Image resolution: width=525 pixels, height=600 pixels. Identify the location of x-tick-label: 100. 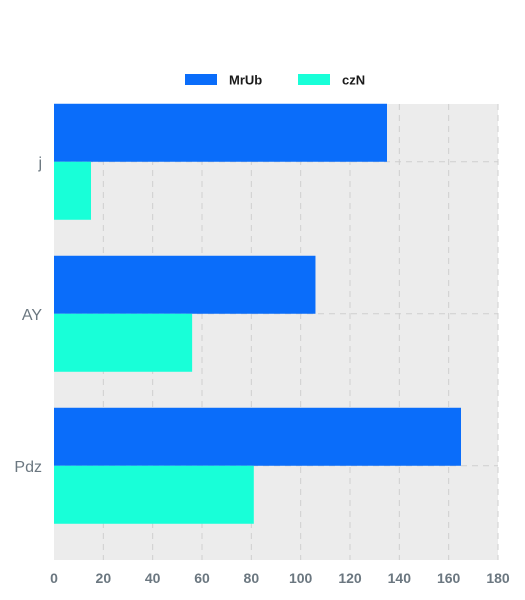
(301, 578).